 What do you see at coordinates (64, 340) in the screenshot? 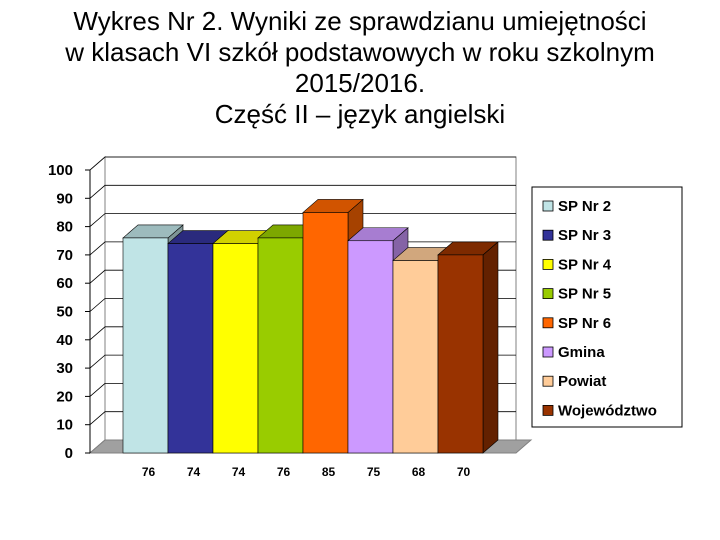
I see `y-tick-label-40: 40` at bounding box center [64, 340].